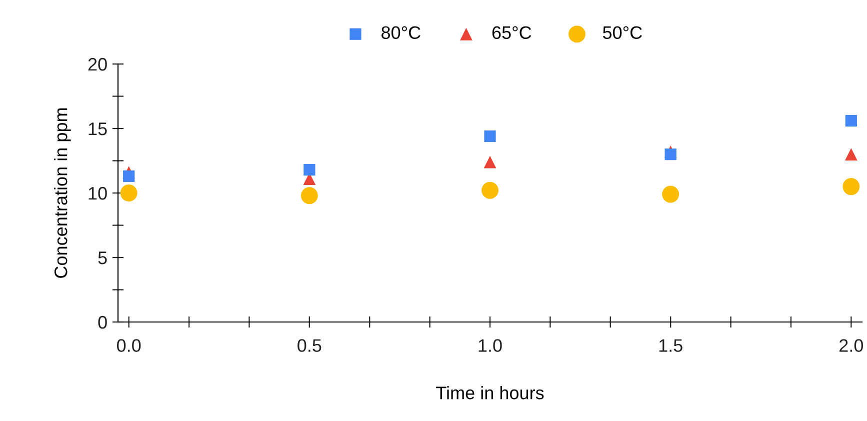 This screenshot has height=421, width=867. Describe the element at coordinates (128, 345) in the screenshot. I see `x-tick-label: 0.0` at that location.